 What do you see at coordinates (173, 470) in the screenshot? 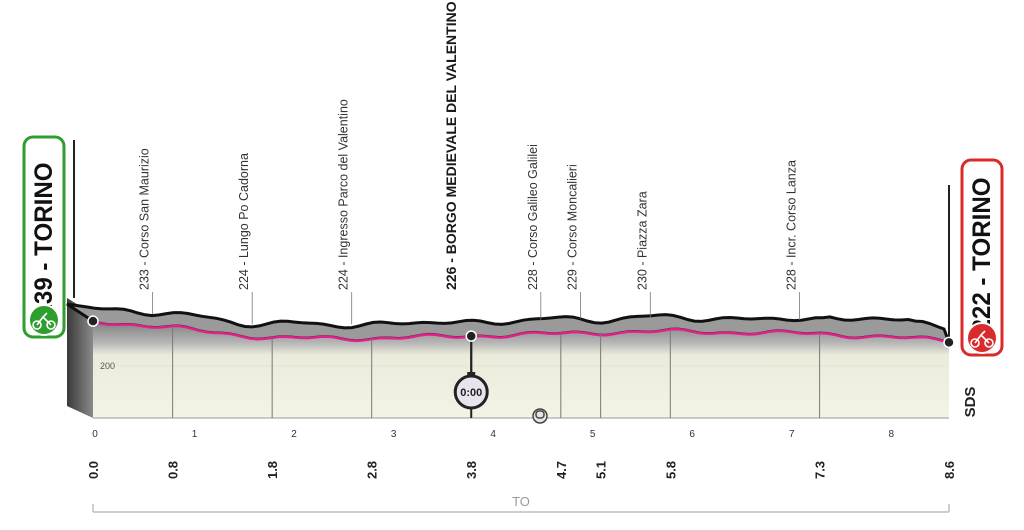
I see `km-marker-label: 0.8` at bounding box center [173, 470].